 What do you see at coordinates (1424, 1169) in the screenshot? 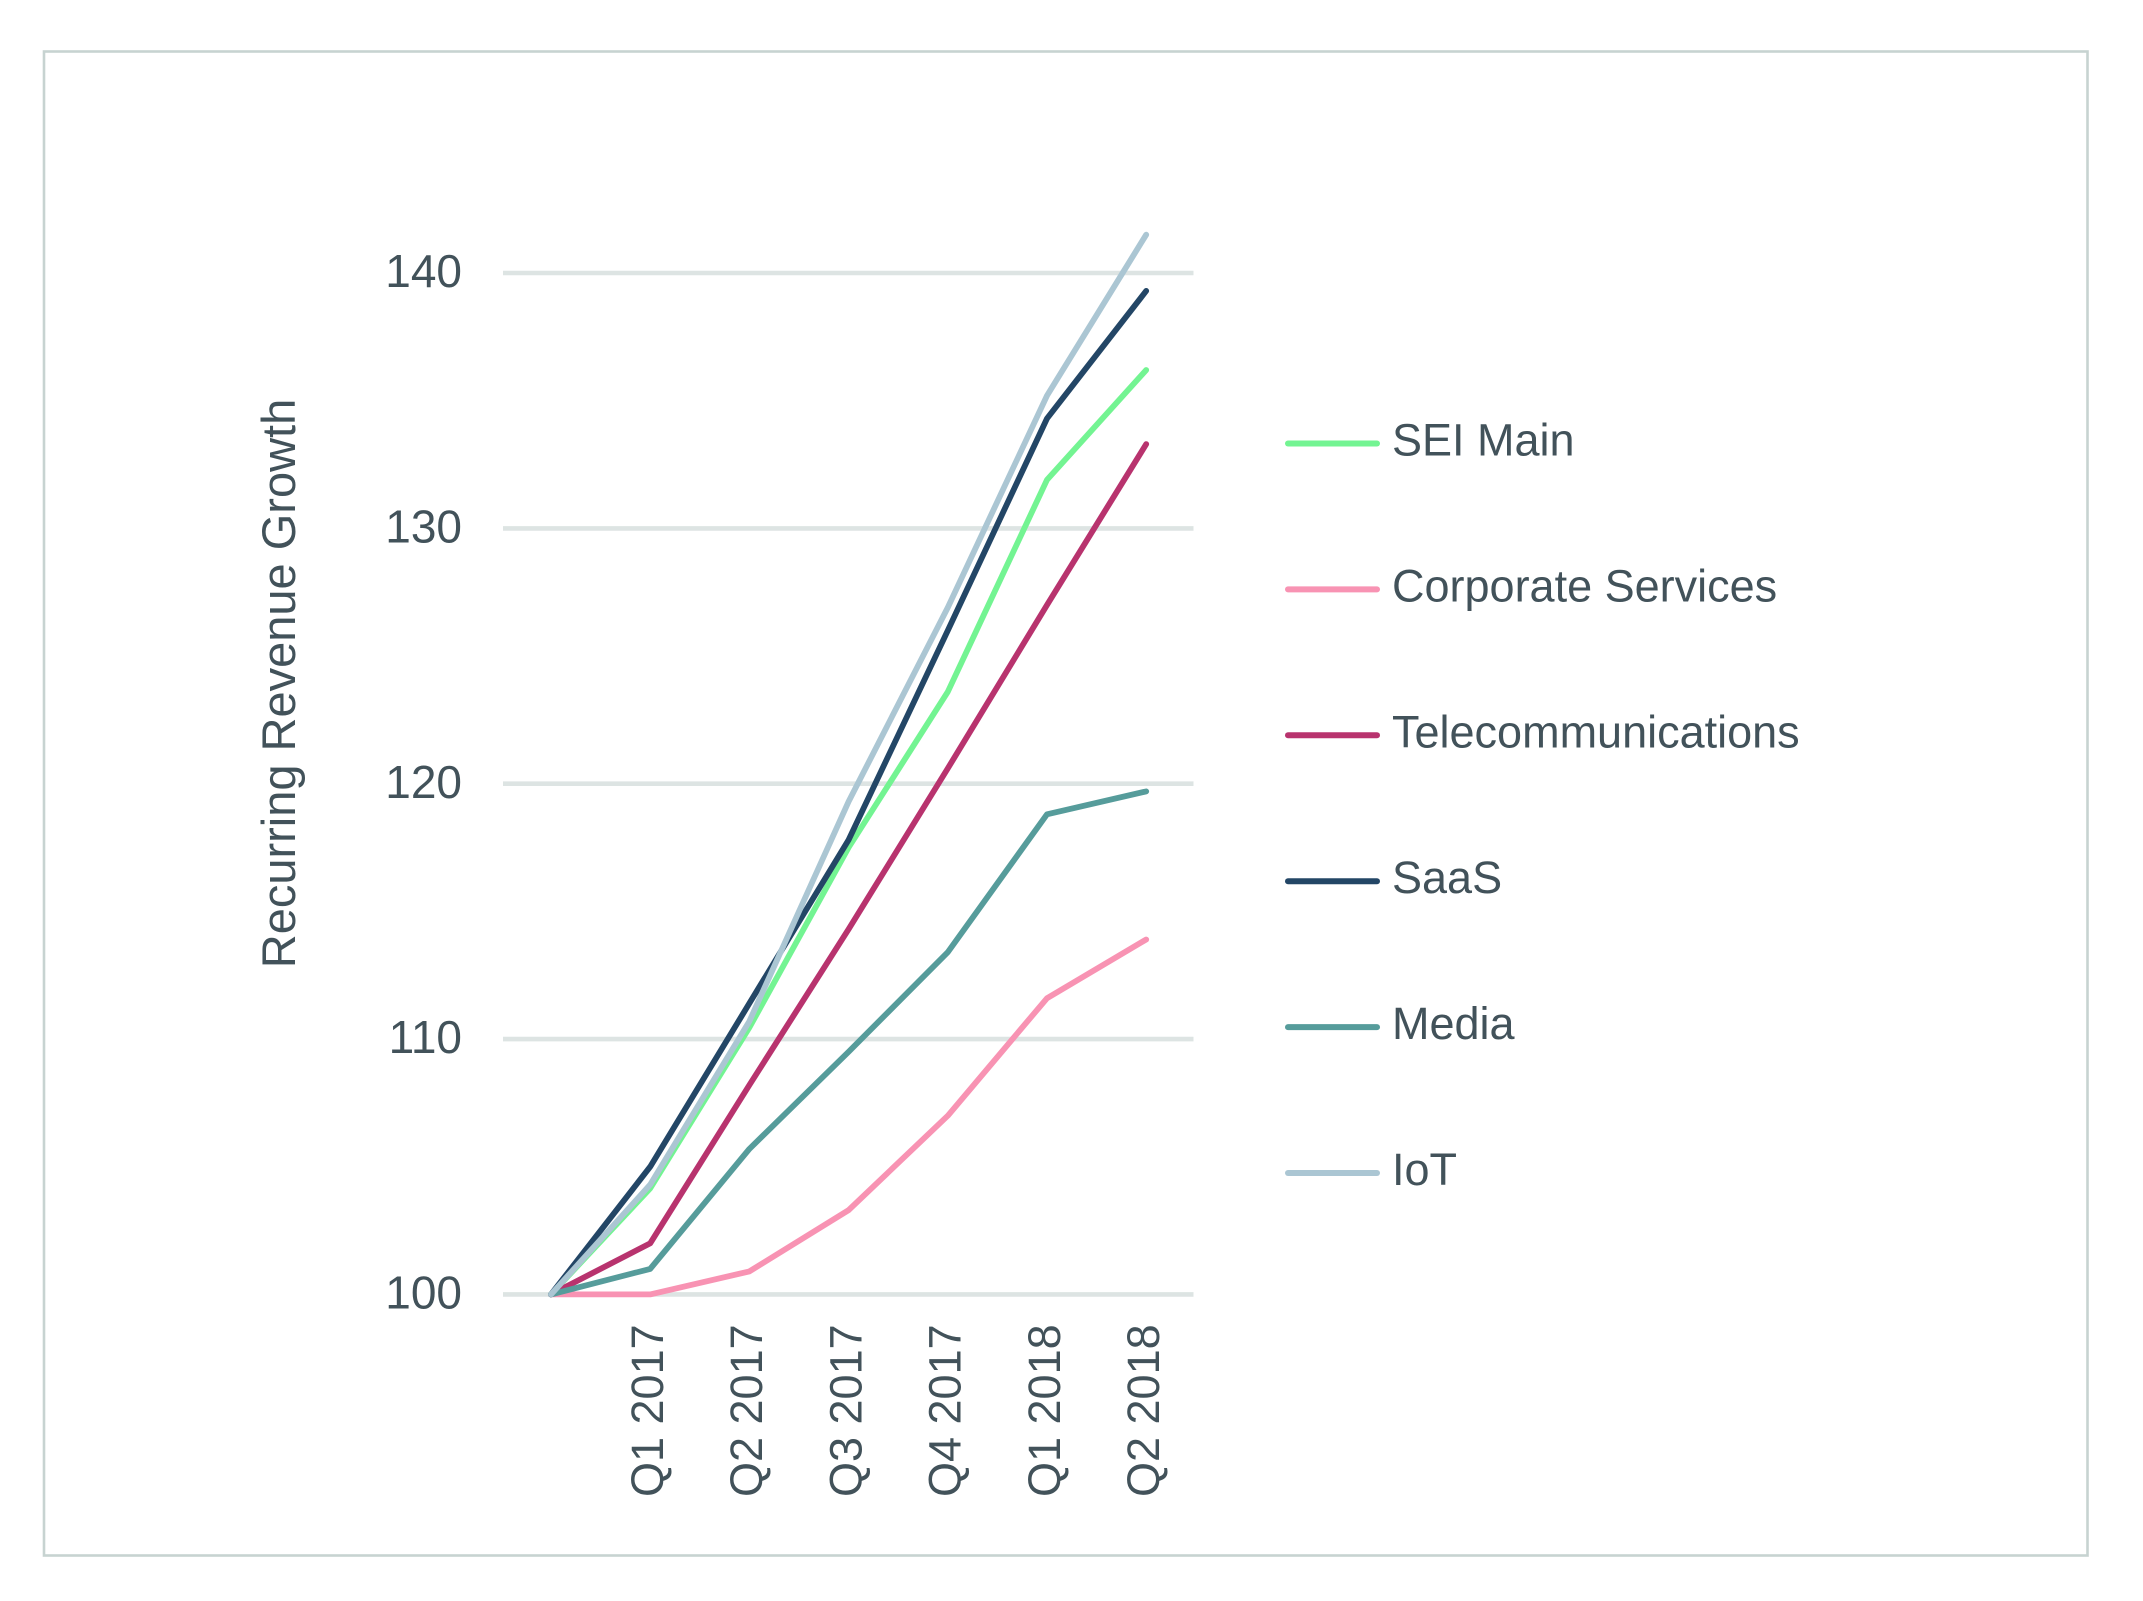
I see `svg-text: IoT` at bounding box center [1424, 1169].